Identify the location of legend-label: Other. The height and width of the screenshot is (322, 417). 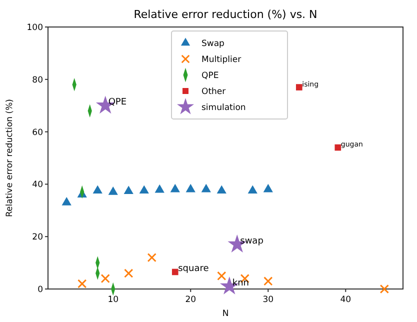
(214, 92).